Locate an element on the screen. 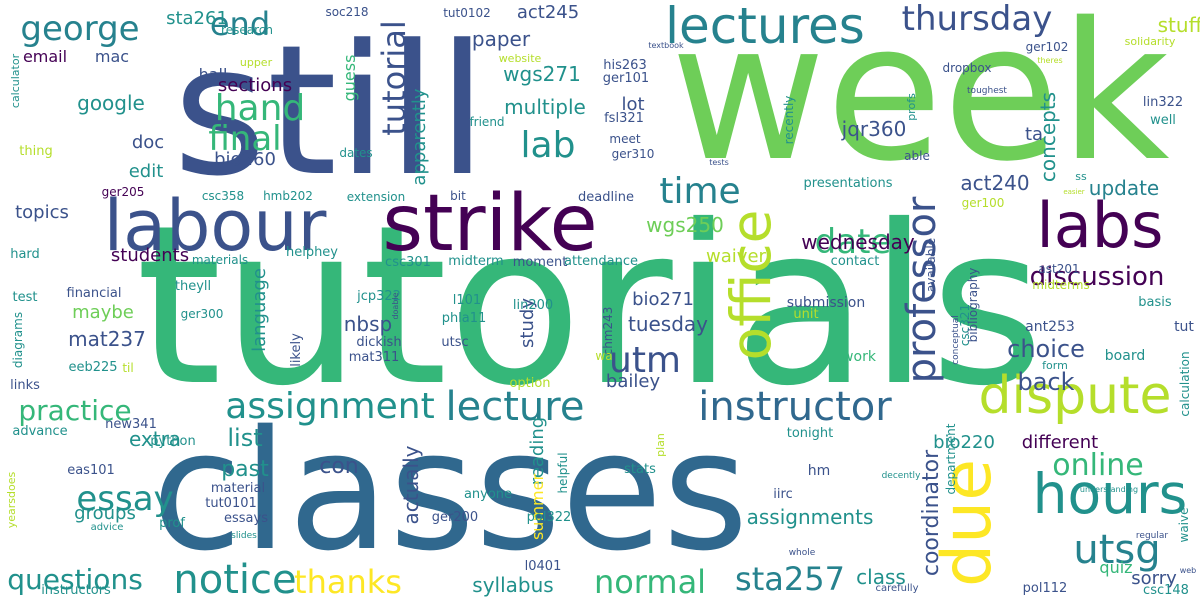 The image size is (1200, 600). word-study: study is located at coordinates (527, 323).